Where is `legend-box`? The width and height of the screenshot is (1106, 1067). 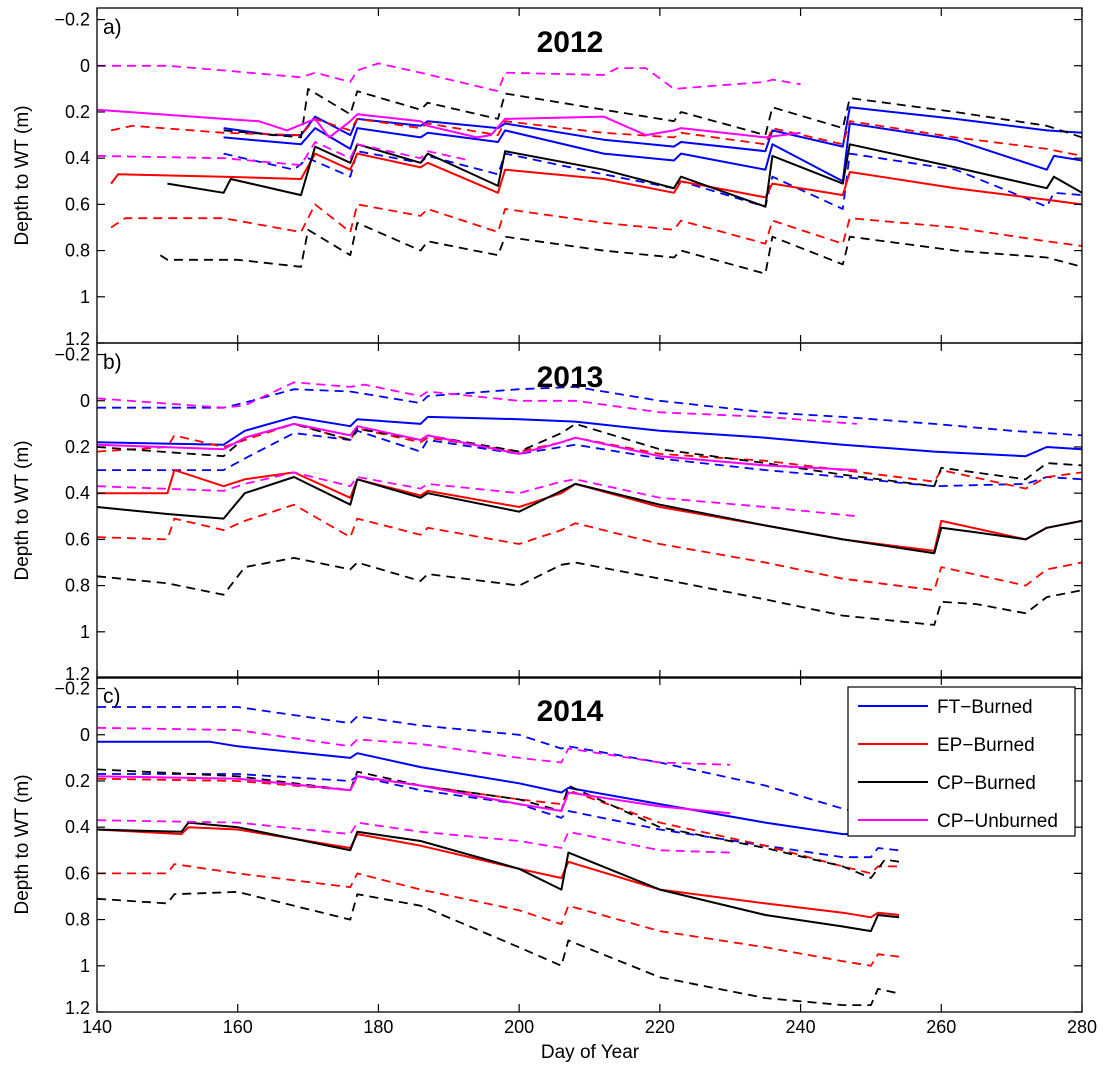 legend-box is located at coordinates (961, 761).